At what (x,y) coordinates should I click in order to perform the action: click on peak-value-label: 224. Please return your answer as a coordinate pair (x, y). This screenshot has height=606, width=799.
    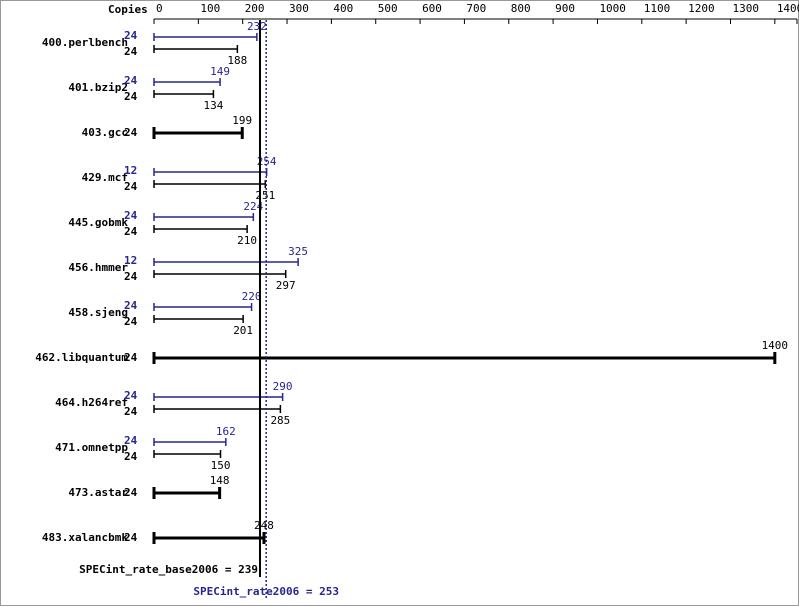
    Looking at the image, I should click on (253, 206).